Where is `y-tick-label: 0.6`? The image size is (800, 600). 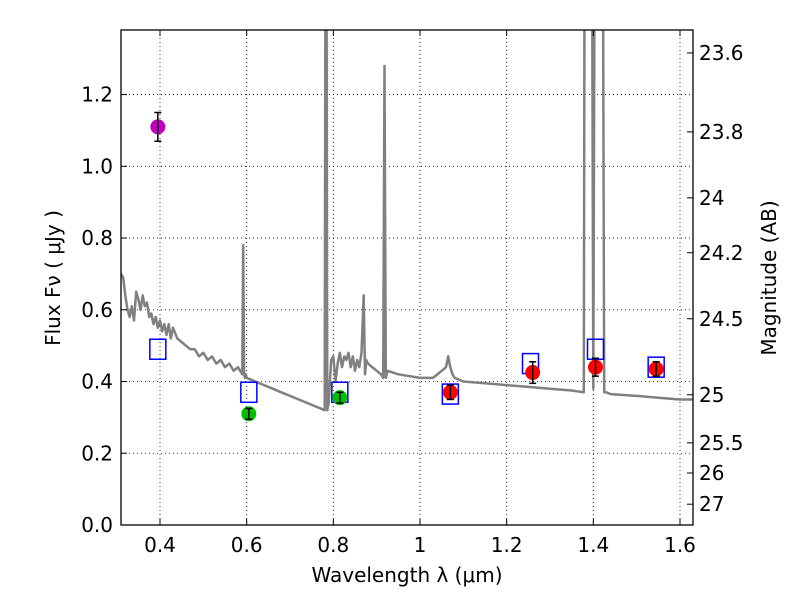 y-tick-label: 0.6 is located at coordinates (97, 310).